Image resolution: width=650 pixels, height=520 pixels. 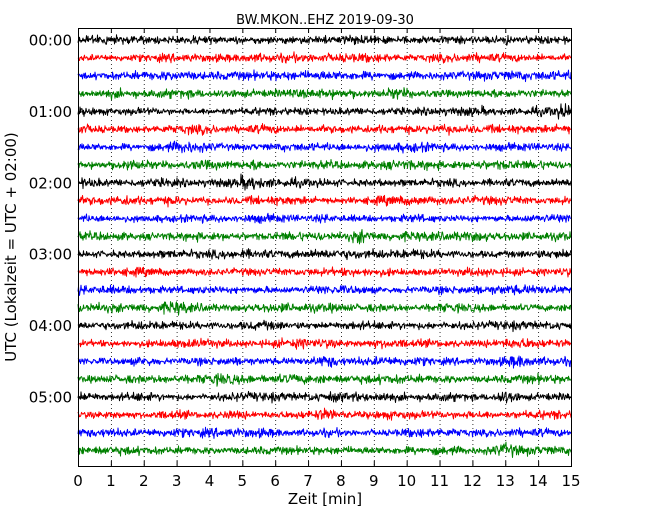 What do you see at coordinates (570, 481) in the screenshot?
I see `x-tick-label: 15` at bounding box center [570, 481].